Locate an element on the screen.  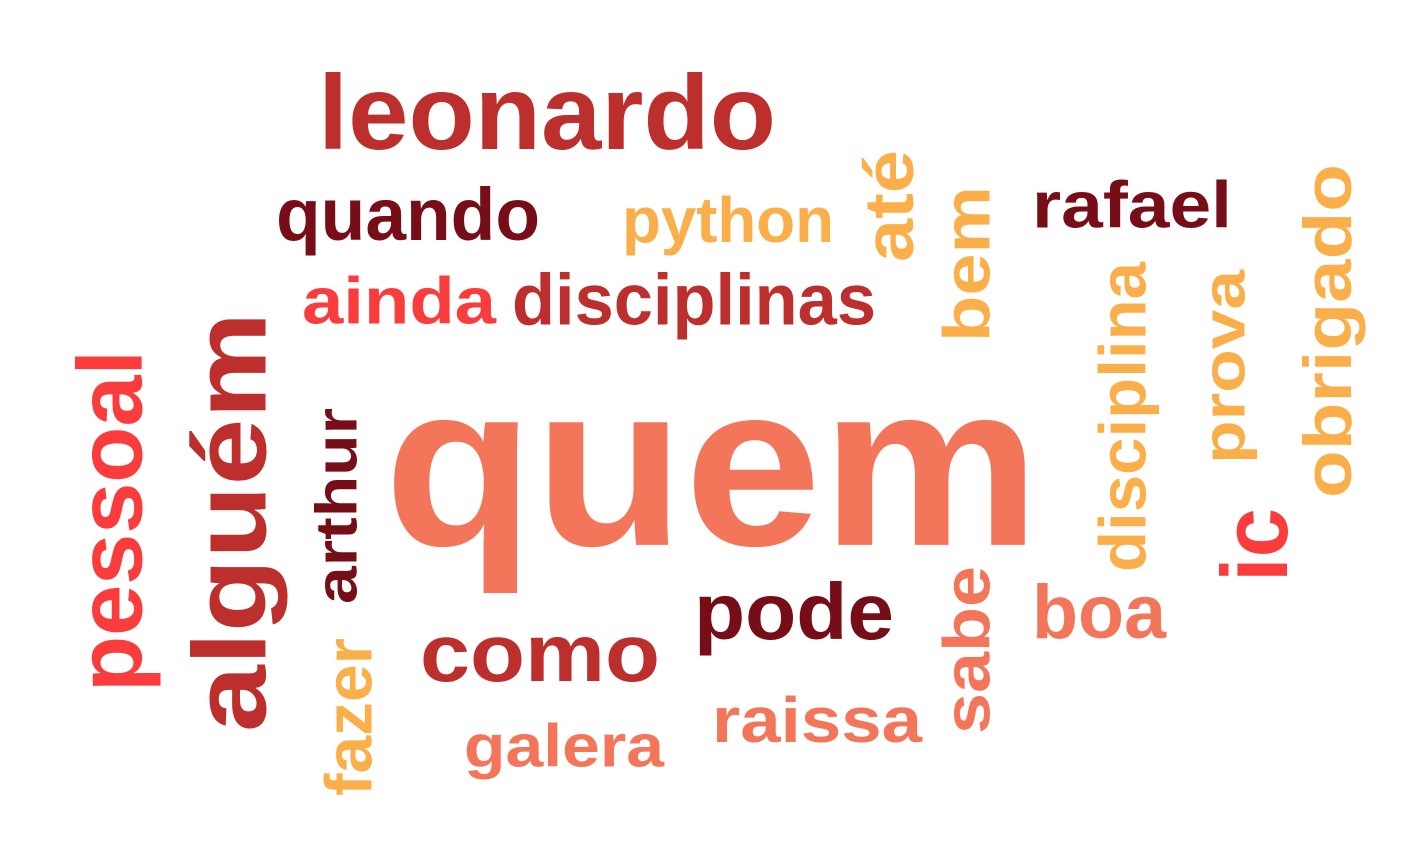
word-rafael: rafael is located at coordinates (1132, 205).